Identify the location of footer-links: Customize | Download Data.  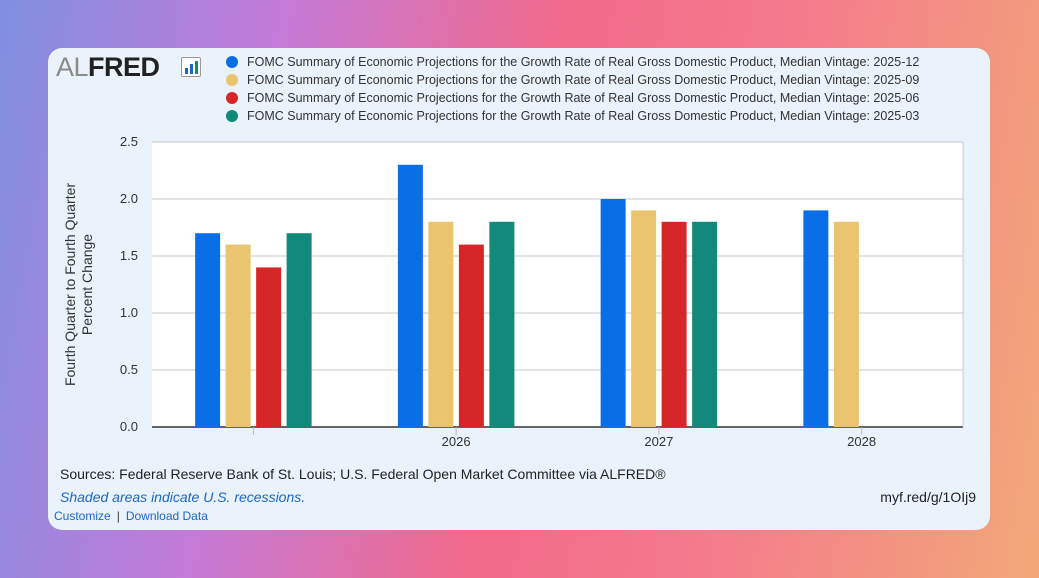
(131, 516).